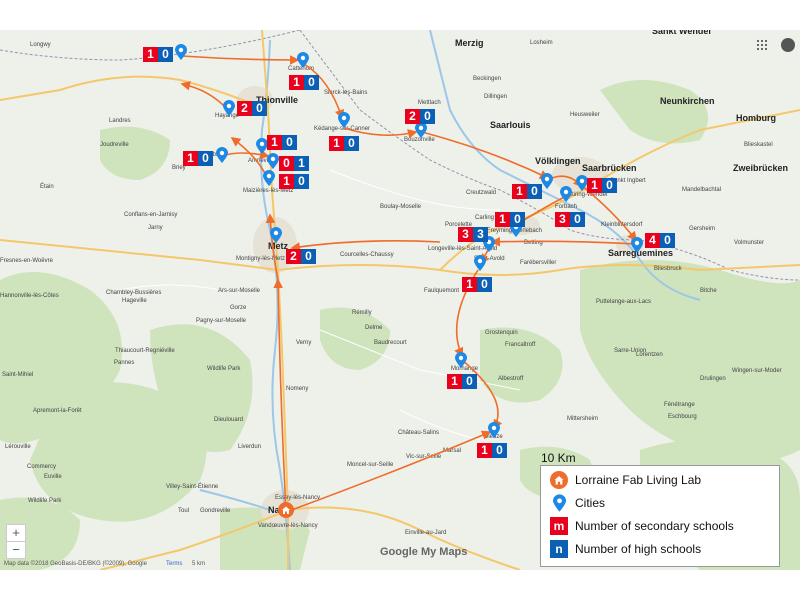 This screenshot has width=800, height=600. Describe the element at coordinates (250, 447) in the screenshot. I see `place-liverdun: Liverdun` at that location.